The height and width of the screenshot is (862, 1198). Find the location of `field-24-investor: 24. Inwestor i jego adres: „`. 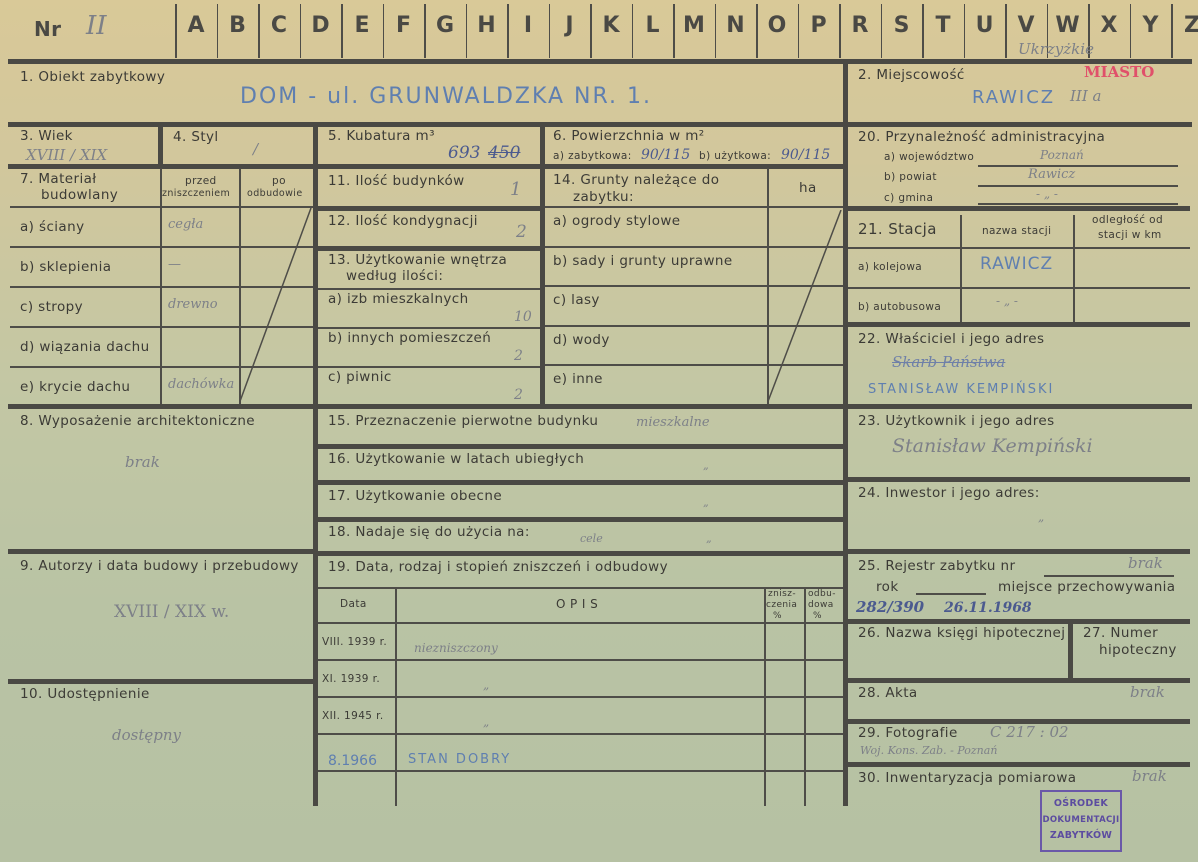

field-24-investor: 24. Inwestor i jego adres: „ is located at coordinates (1019, 516).